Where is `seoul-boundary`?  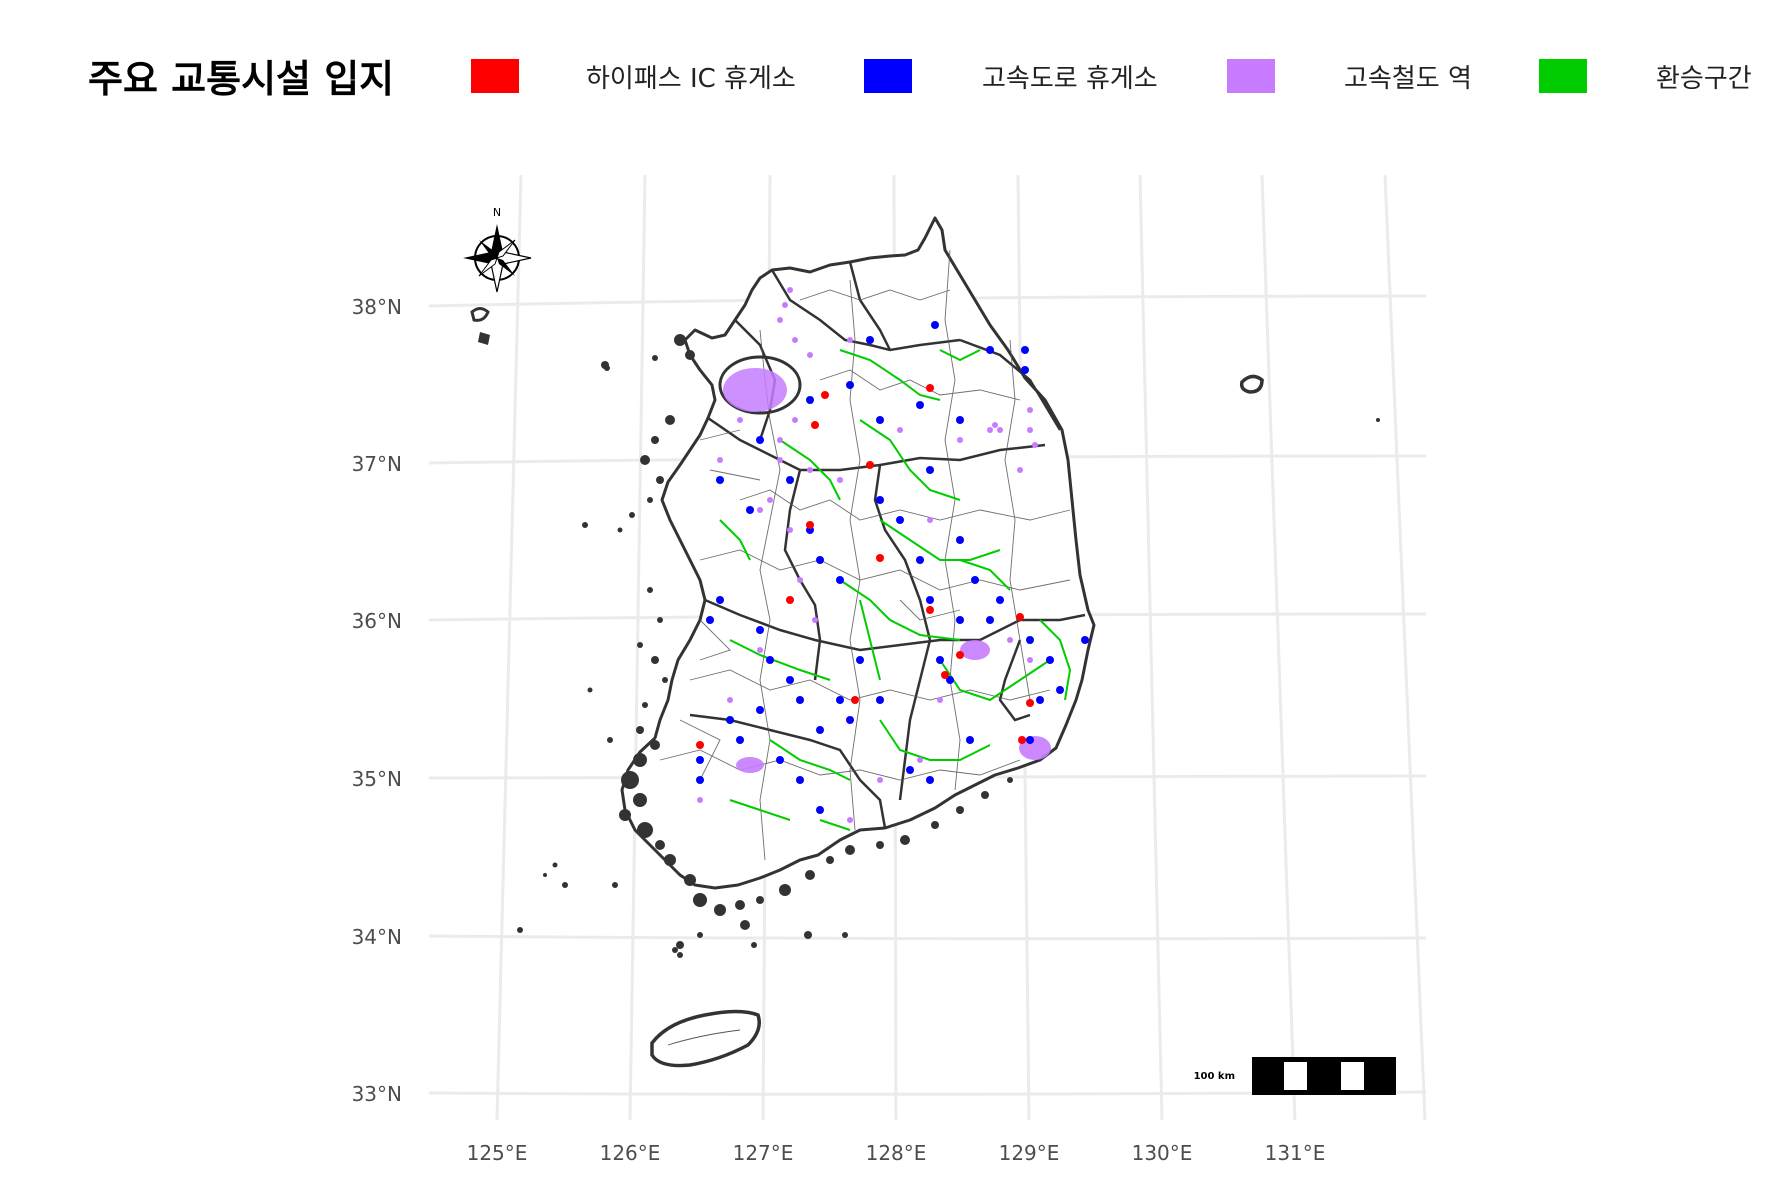
seoul-boundary is located at coordinates (760, 385).